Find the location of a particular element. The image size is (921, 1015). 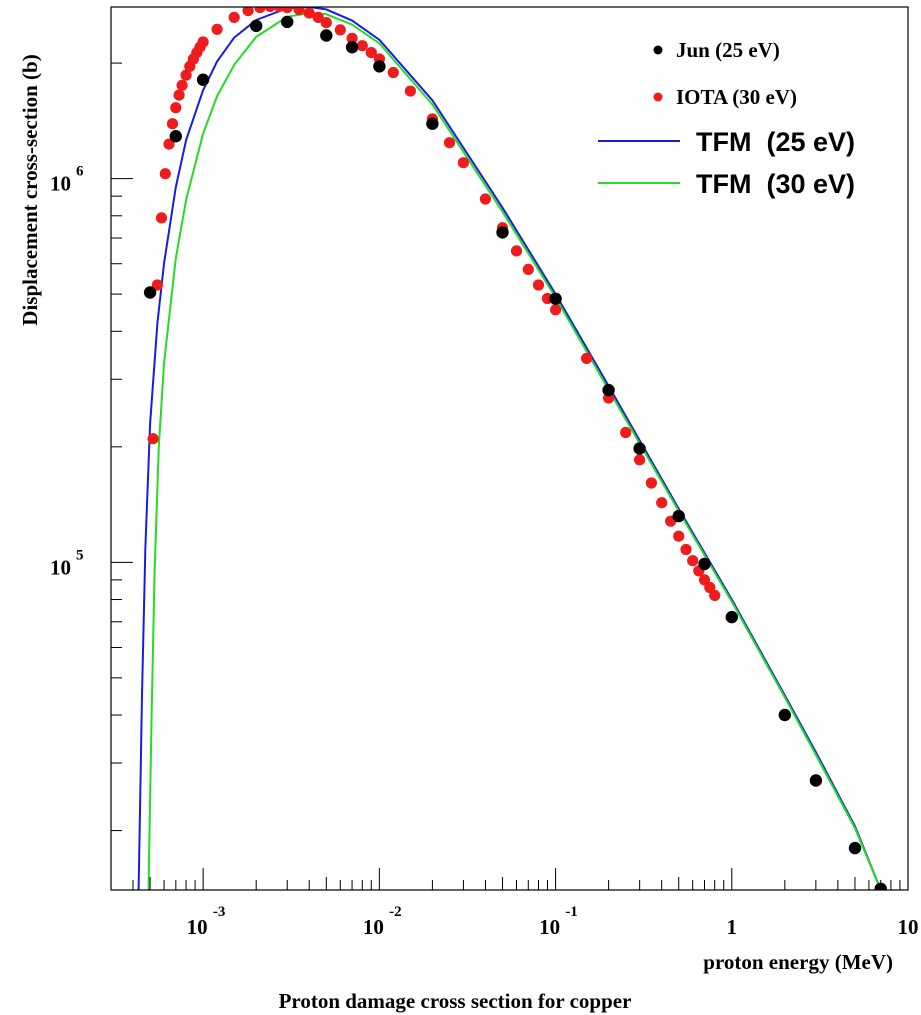

x-tick-exponent: -1 is located at coordinates (571, 912).